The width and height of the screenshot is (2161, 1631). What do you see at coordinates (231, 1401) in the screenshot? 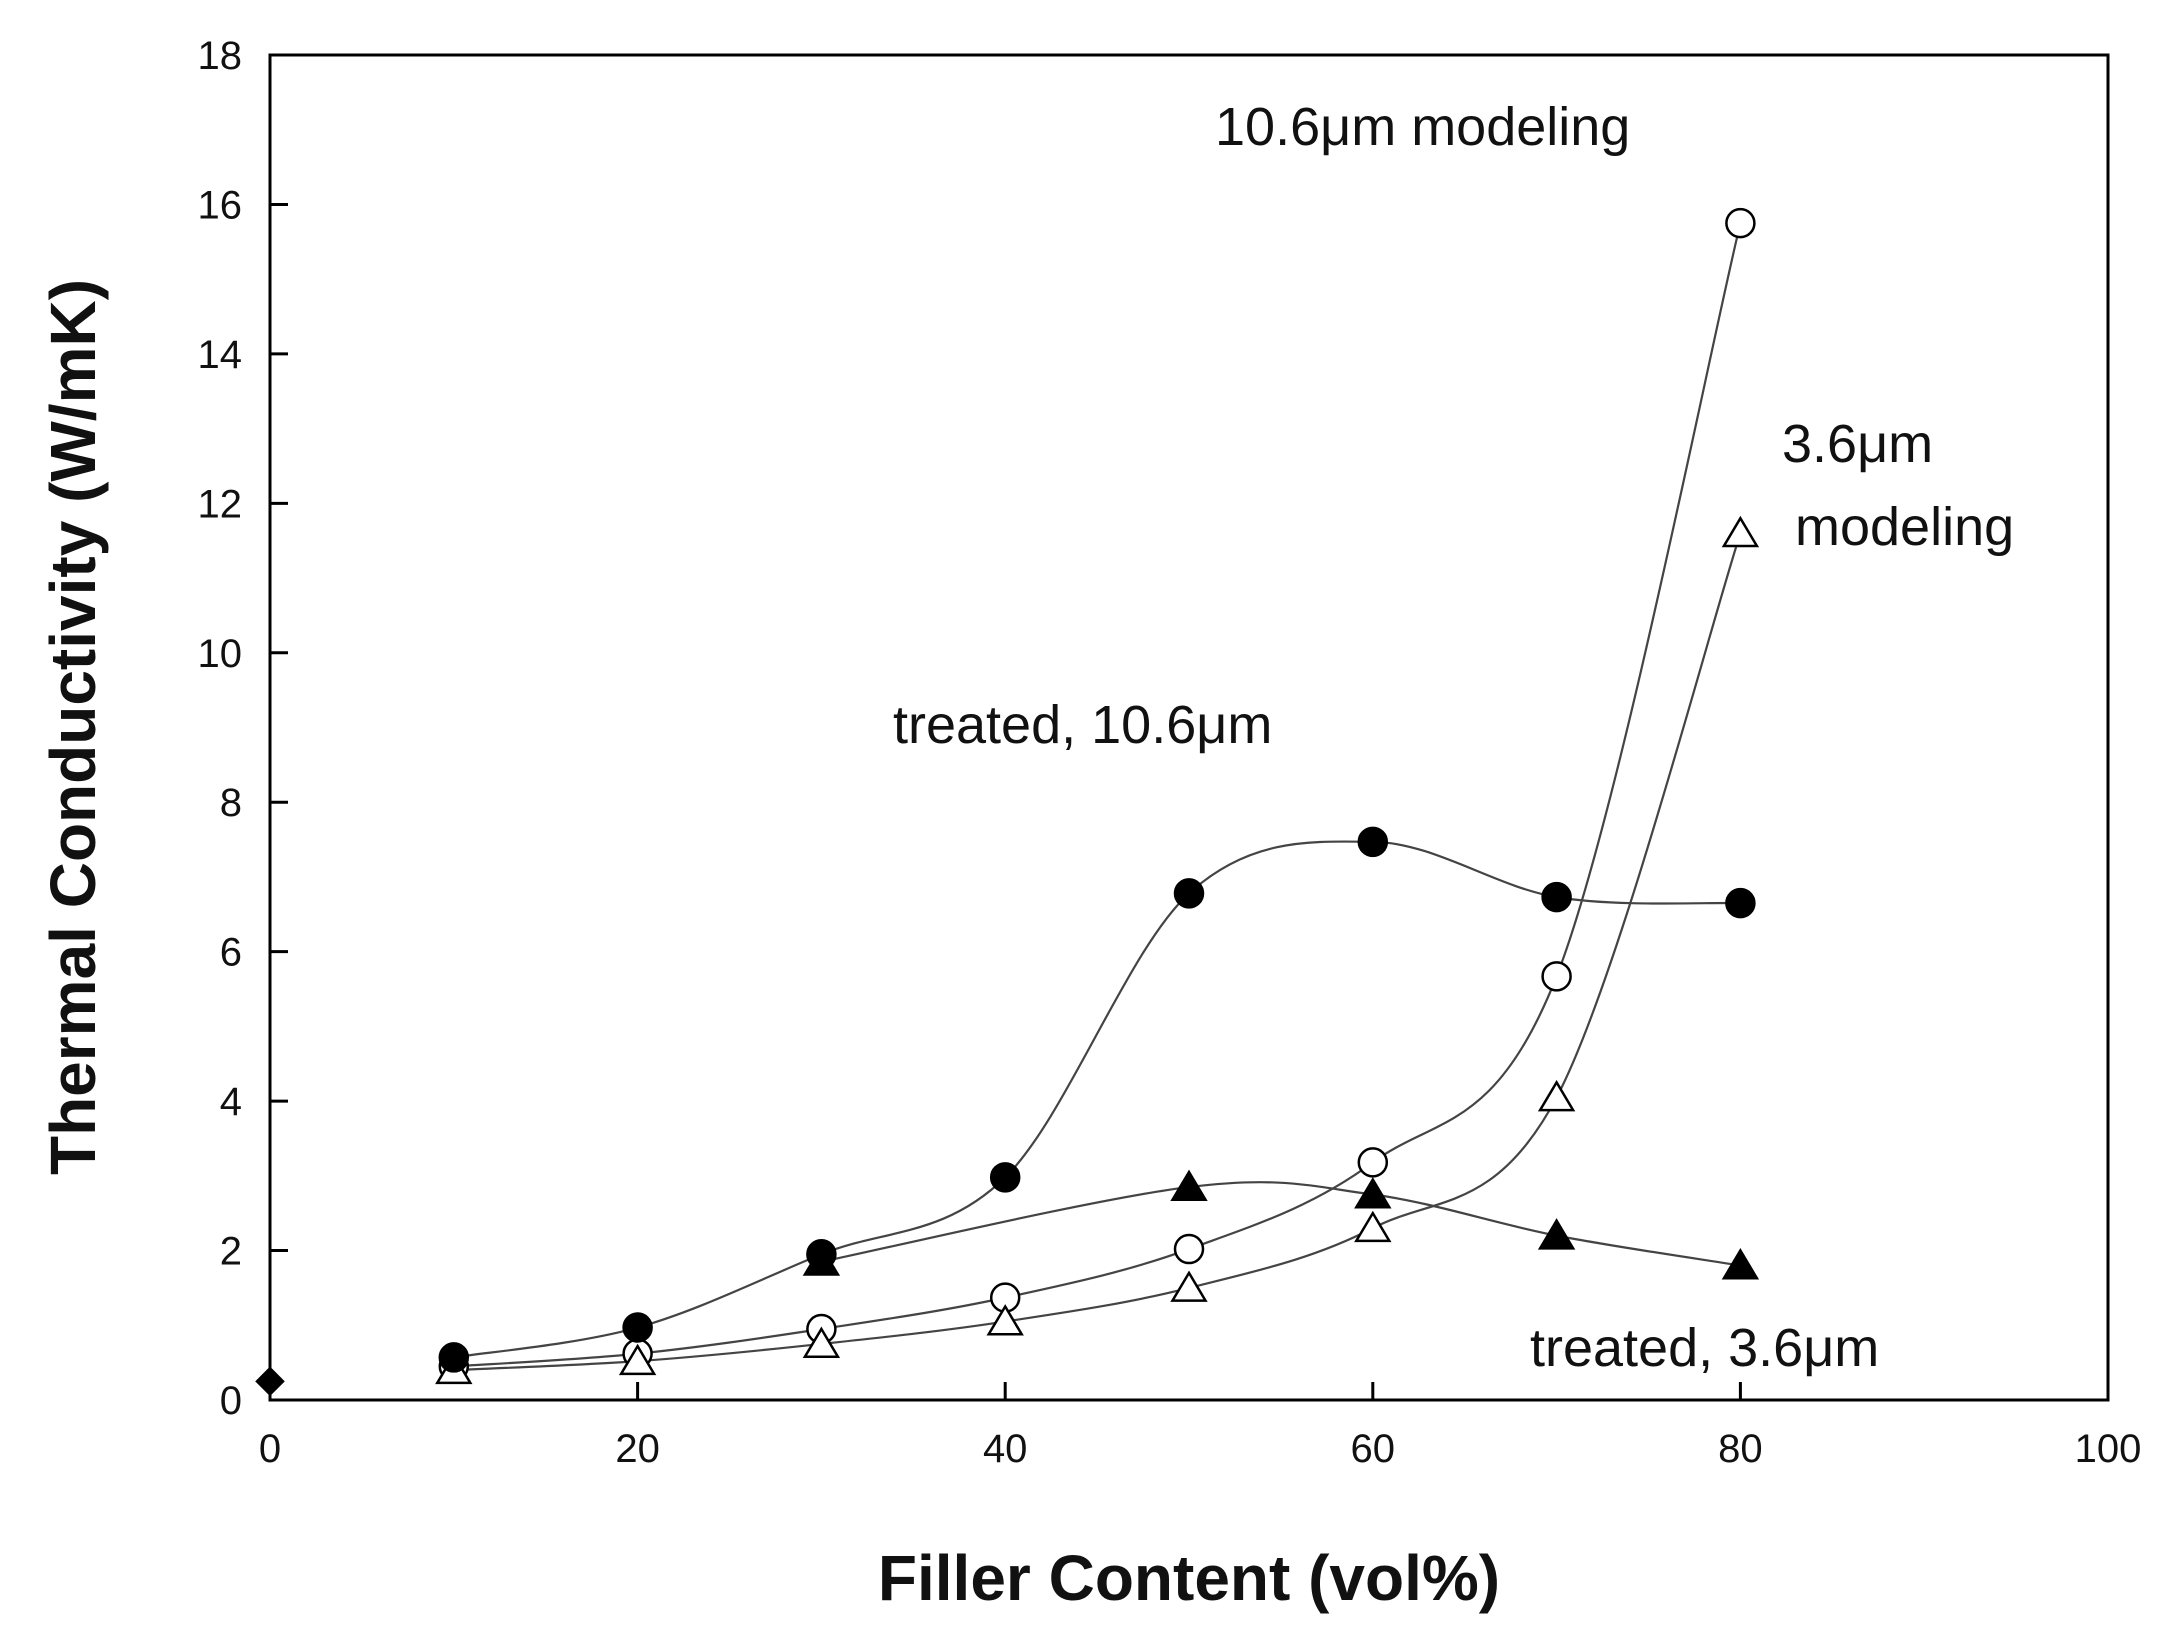
I see `y-tick-label: 0` at bounding box center [231, 1401].